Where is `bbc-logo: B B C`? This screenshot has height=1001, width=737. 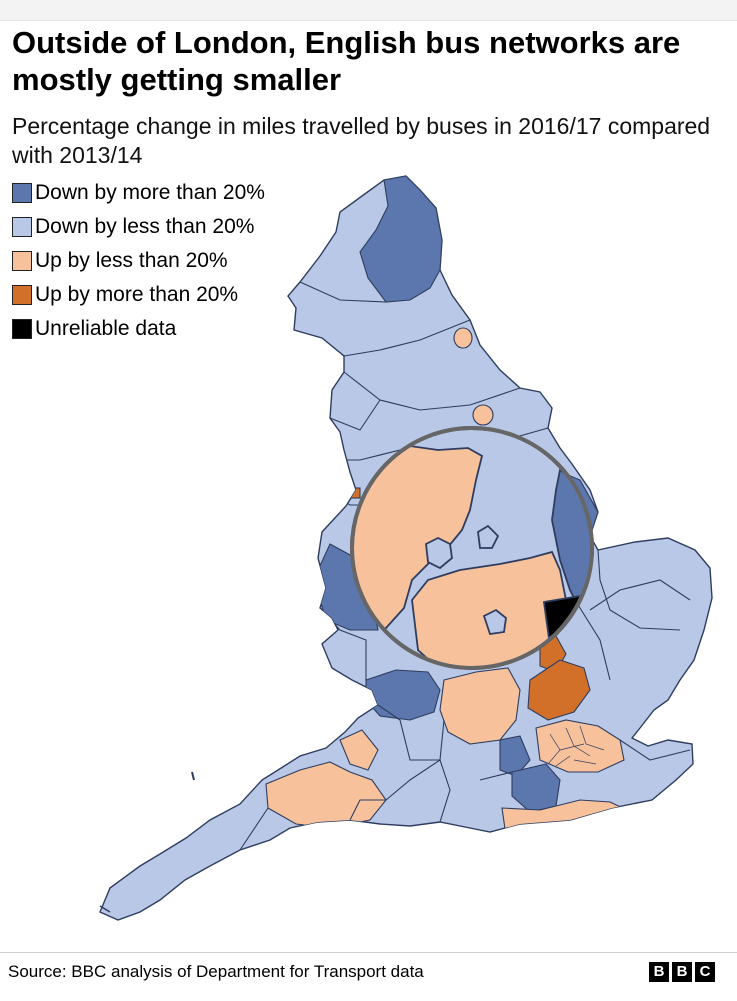 bbc-logo: B B C is located at coordinates (682, 972).